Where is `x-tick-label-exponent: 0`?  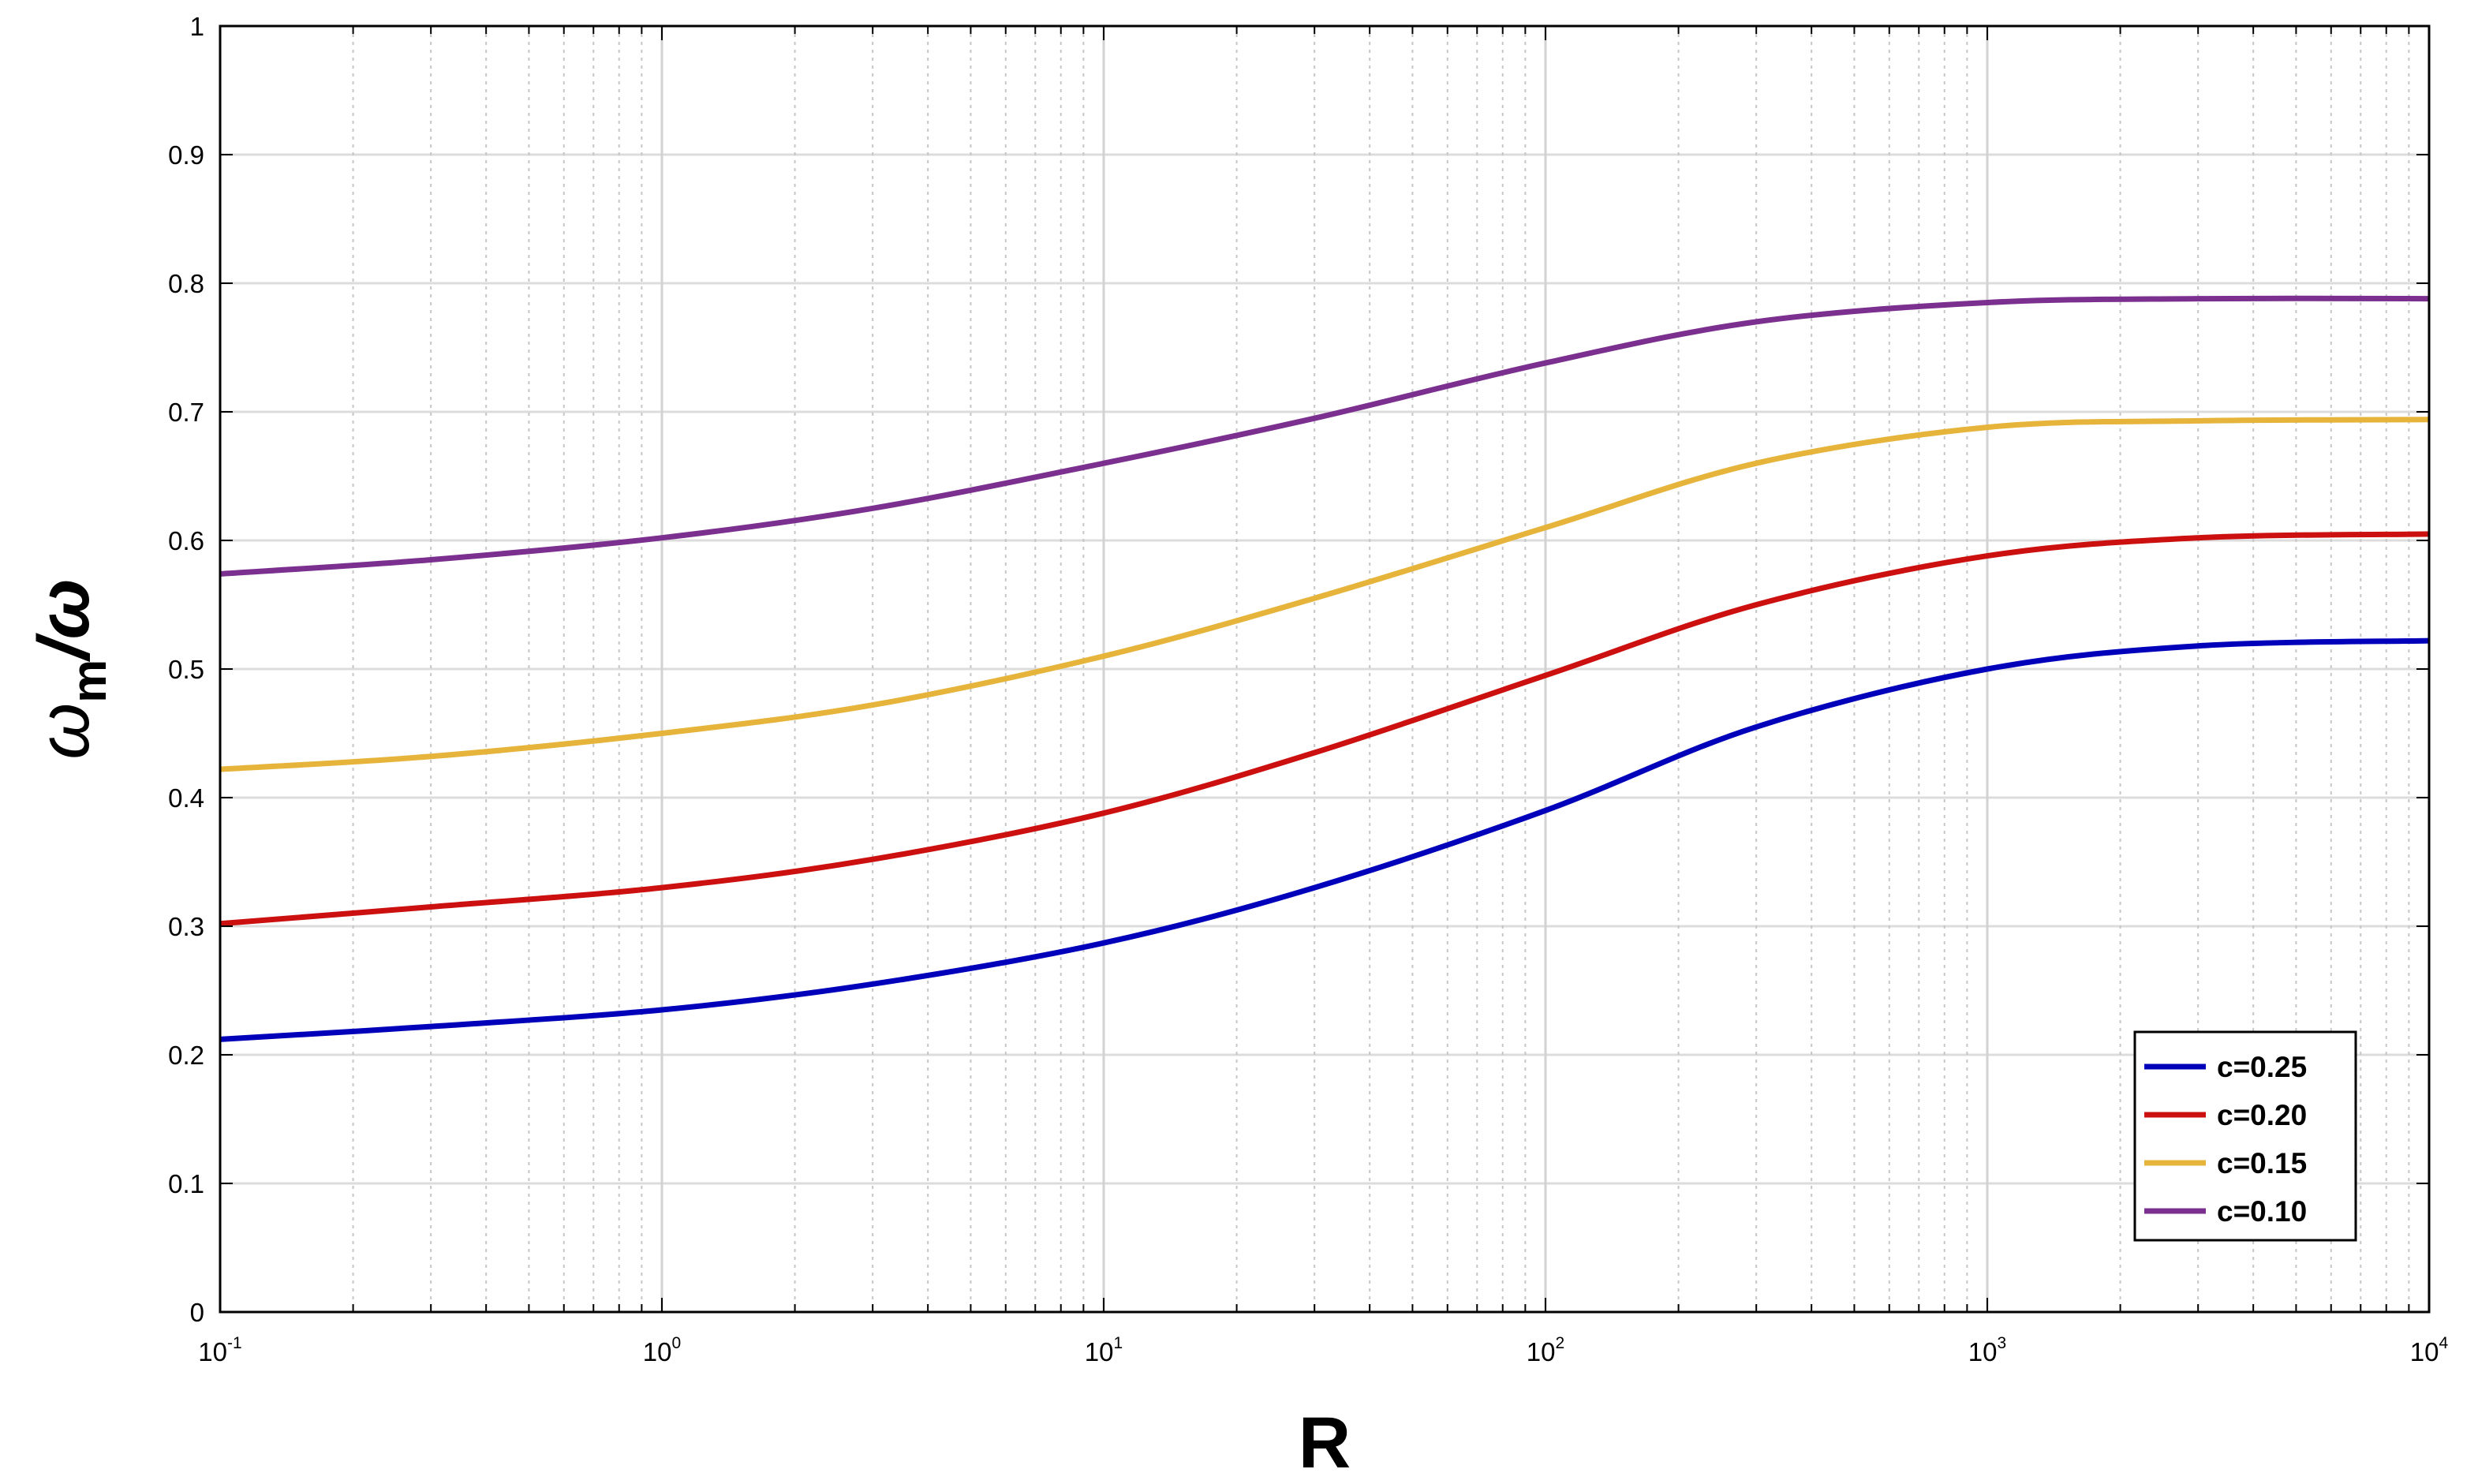 x-tick-label-exponent: 0 is located at coordinates (677, 1343).